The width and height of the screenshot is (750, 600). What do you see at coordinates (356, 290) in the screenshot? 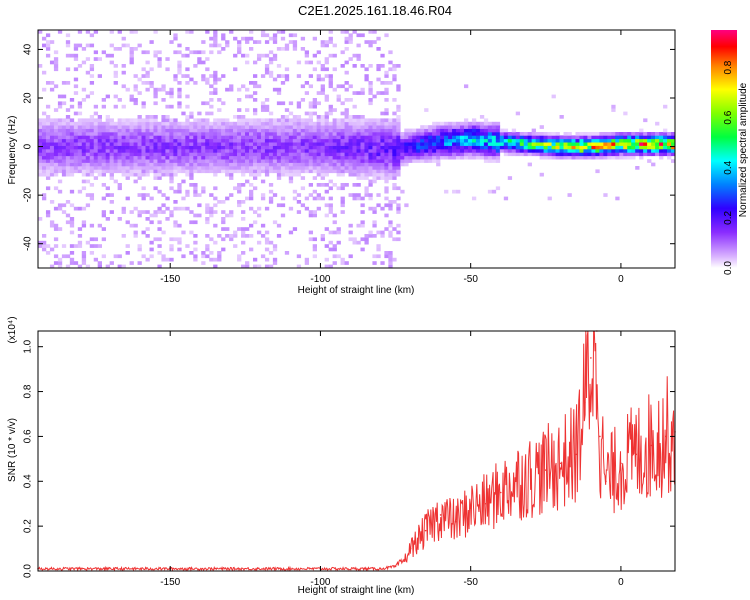
I see `spectrogram-x-axis-label: Height of straight line (km)` at bounding box center [356, 290].